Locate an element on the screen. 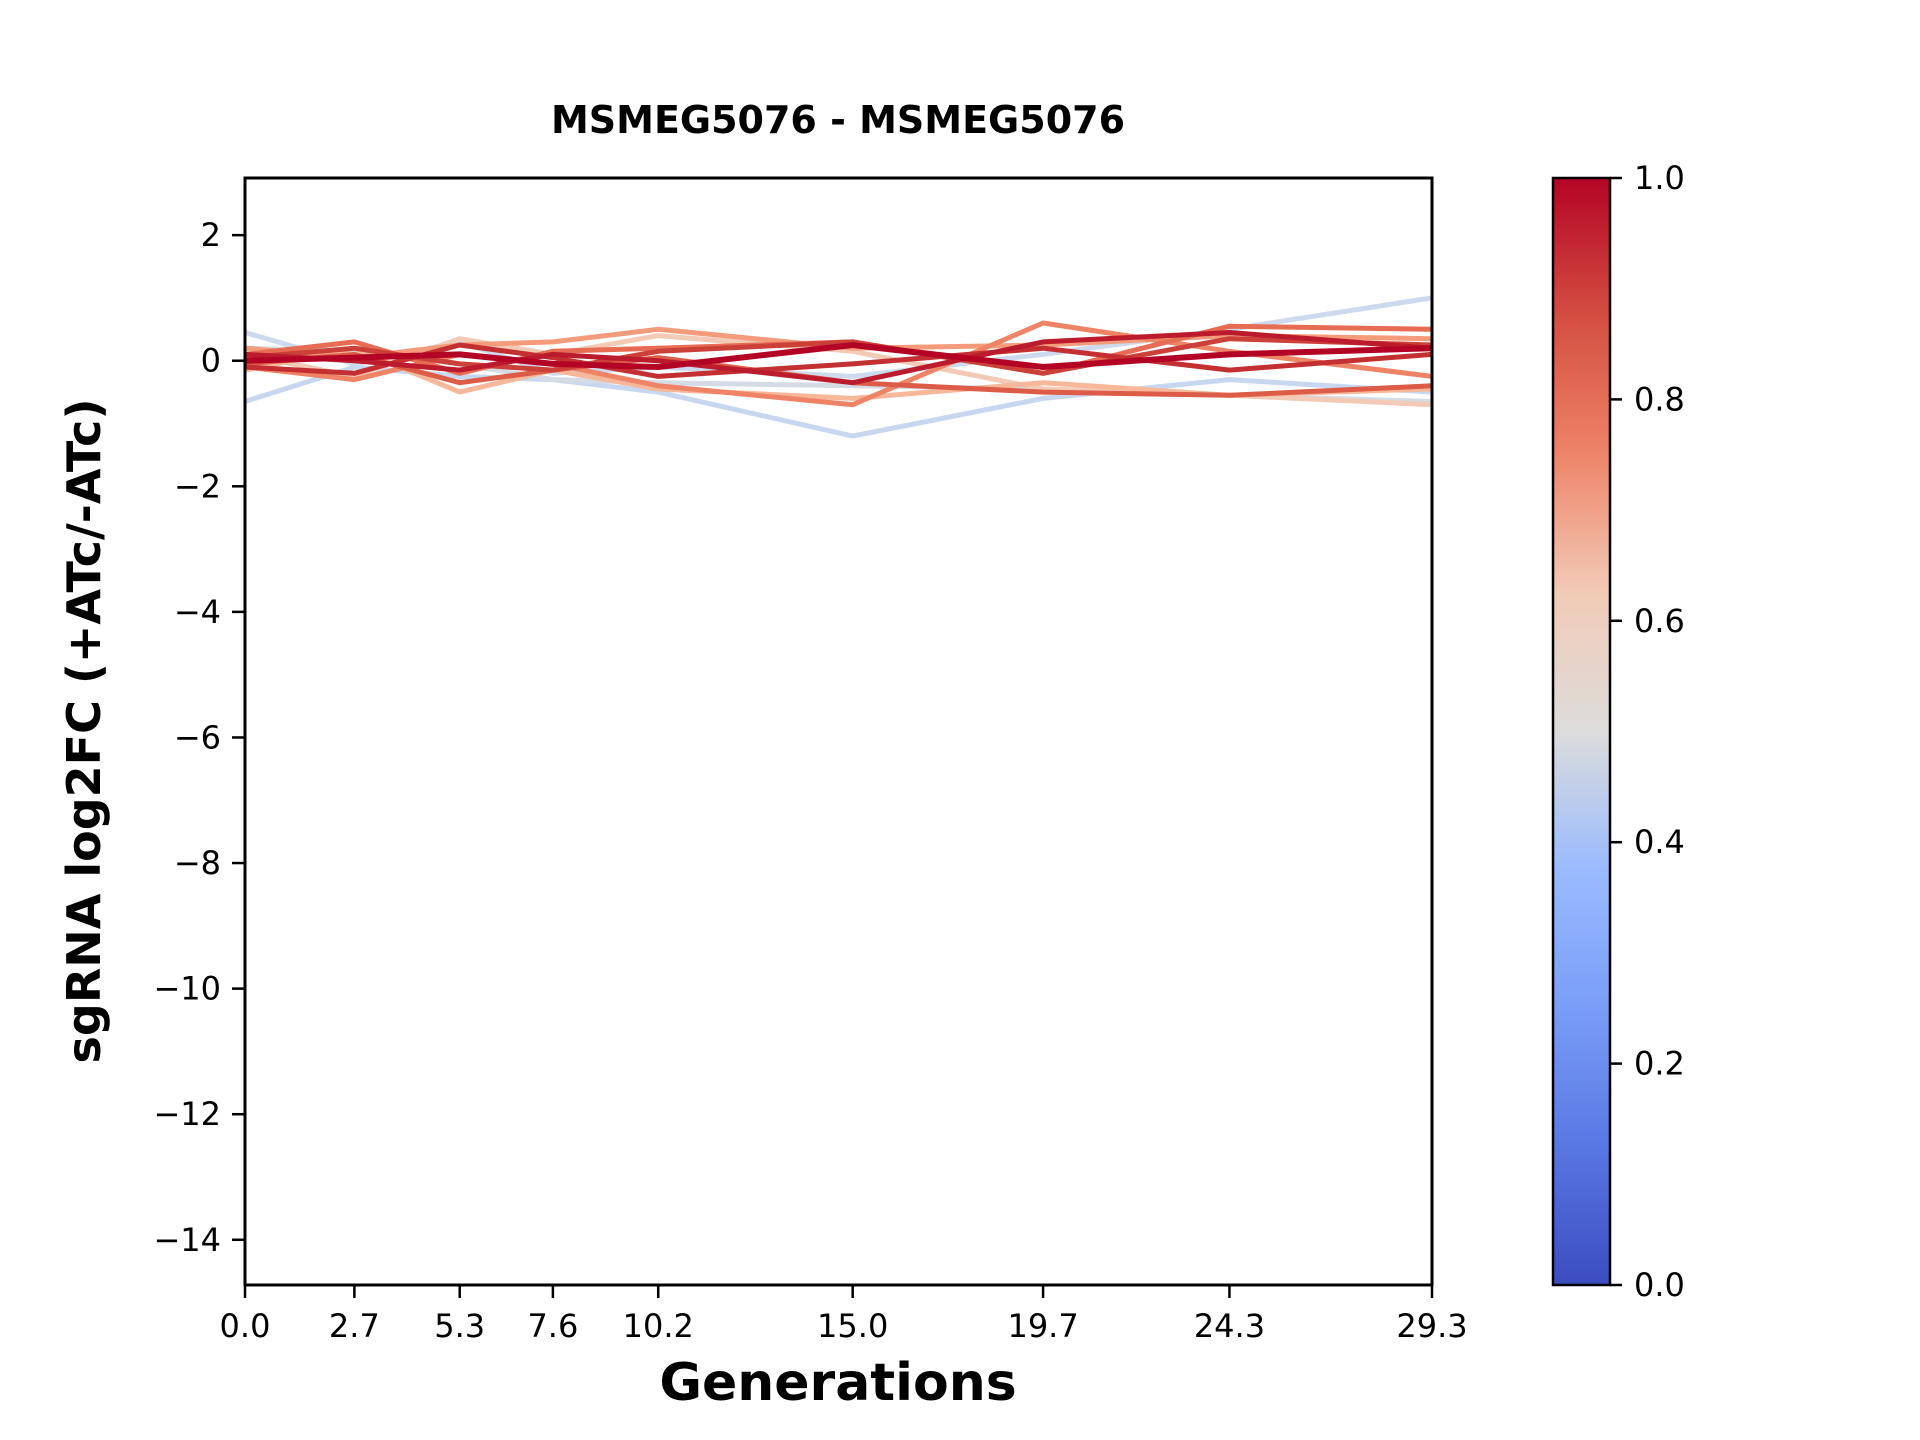  x-tick-label: 7.6 is located at coordinates (552, 1326).